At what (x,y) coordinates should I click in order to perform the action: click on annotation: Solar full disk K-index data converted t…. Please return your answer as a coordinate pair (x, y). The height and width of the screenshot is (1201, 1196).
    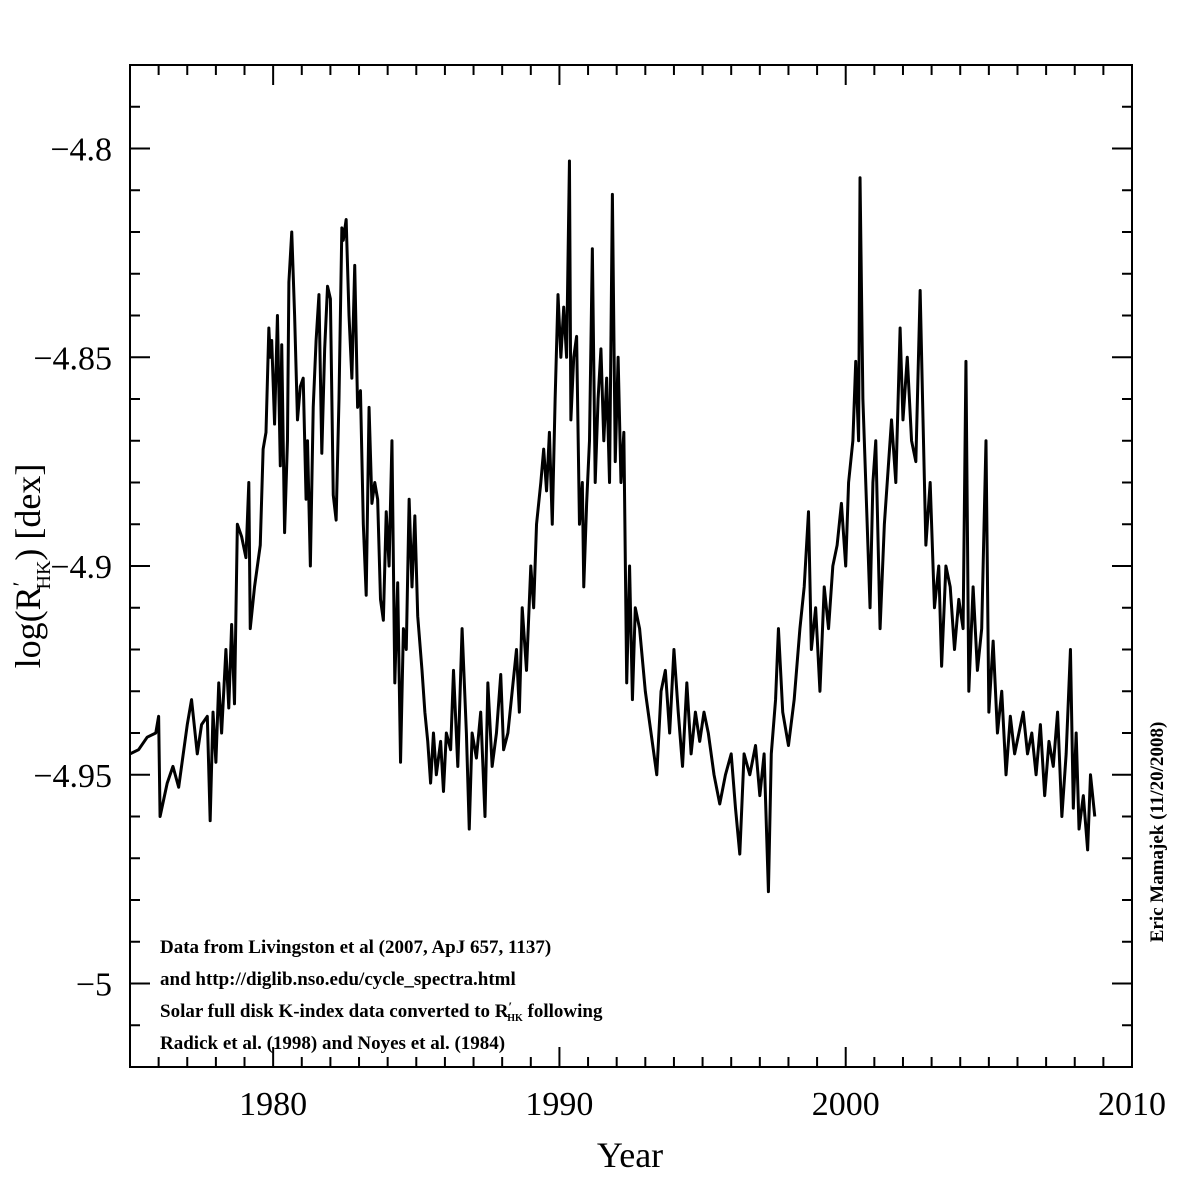
    Looking at the image, I should click on (381, 1011).